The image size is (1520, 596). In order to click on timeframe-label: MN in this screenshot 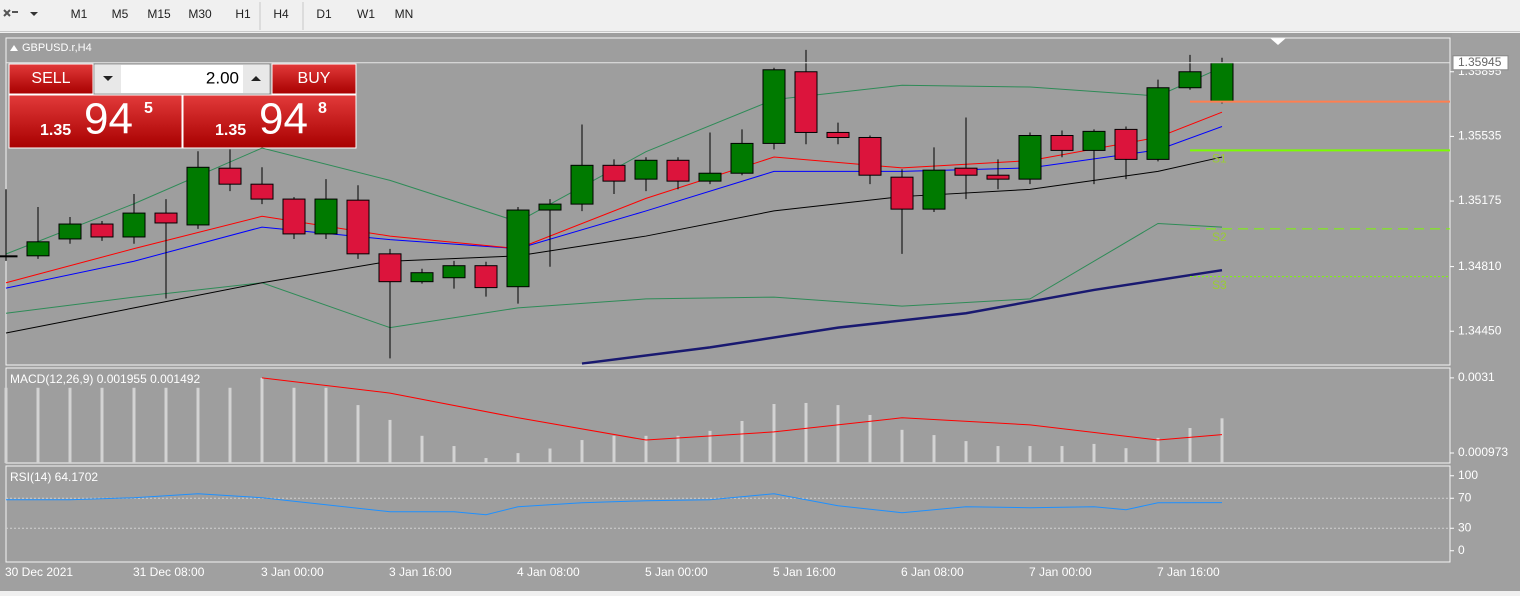, I will do `click(404, 14)`.